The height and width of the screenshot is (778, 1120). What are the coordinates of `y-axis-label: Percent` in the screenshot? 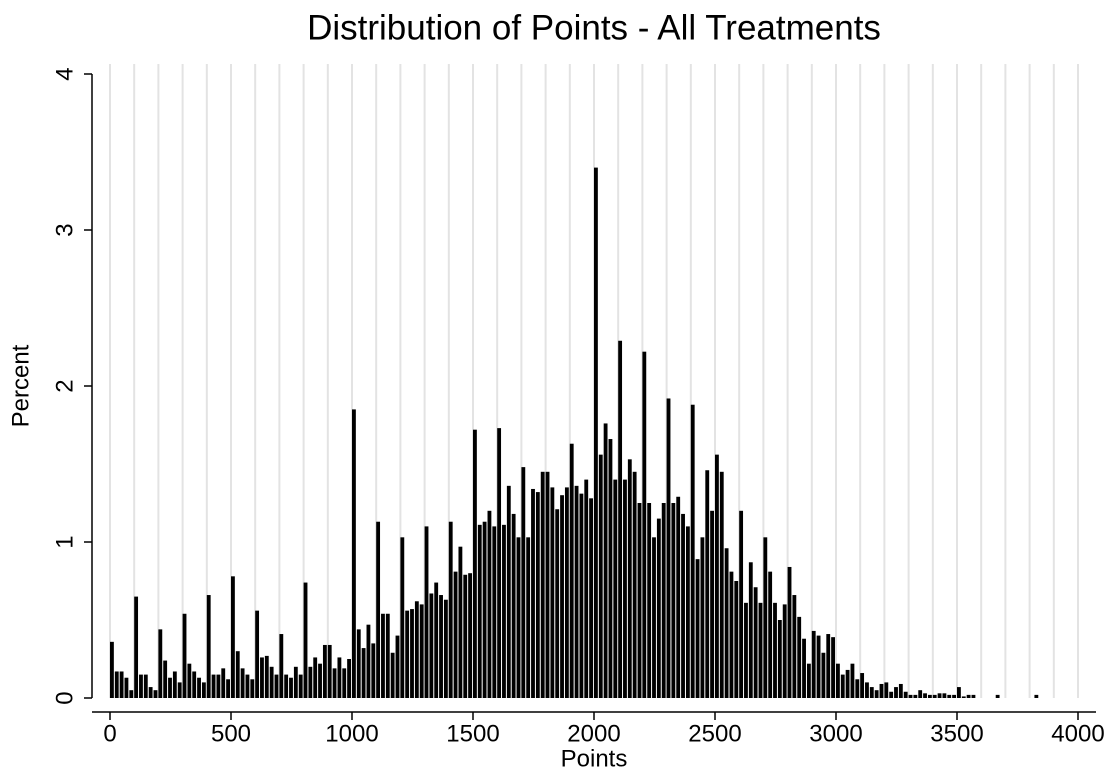 It's located at (20, 385).